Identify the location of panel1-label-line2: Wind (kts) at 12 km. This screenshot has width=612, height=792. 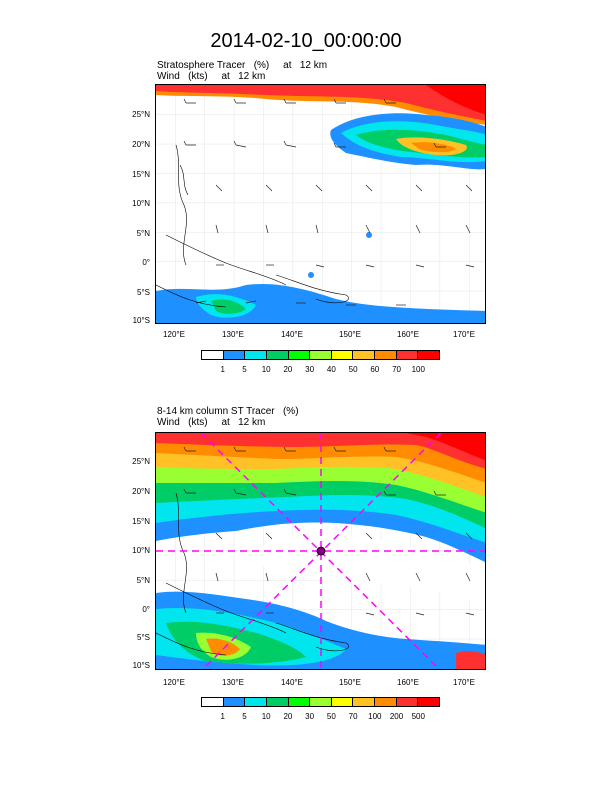
(211, 76).